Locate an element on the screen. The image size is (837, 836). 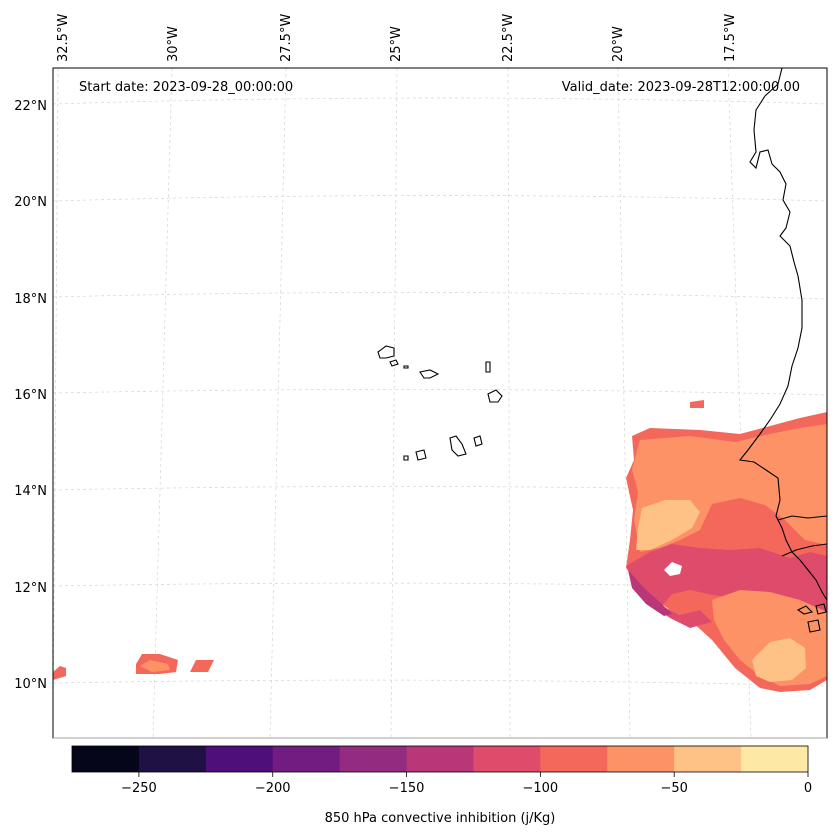
colorbar-tick-label: −150 is located at coordinates (407, 788).